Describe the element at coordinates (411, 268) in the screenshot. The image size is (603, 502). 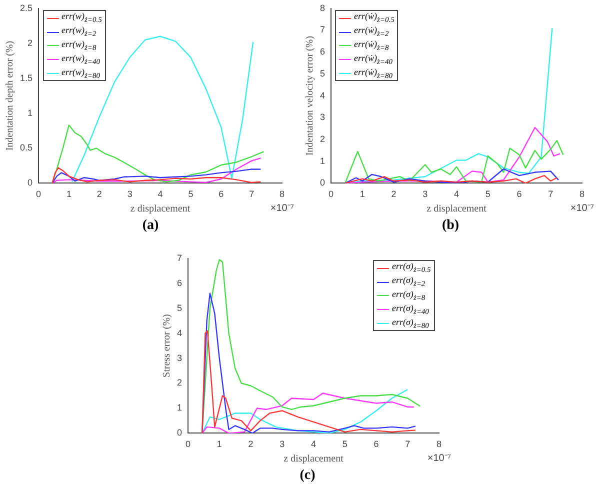
I see `legend-label: err(σ)$_{ż=0.5}$` at that location.